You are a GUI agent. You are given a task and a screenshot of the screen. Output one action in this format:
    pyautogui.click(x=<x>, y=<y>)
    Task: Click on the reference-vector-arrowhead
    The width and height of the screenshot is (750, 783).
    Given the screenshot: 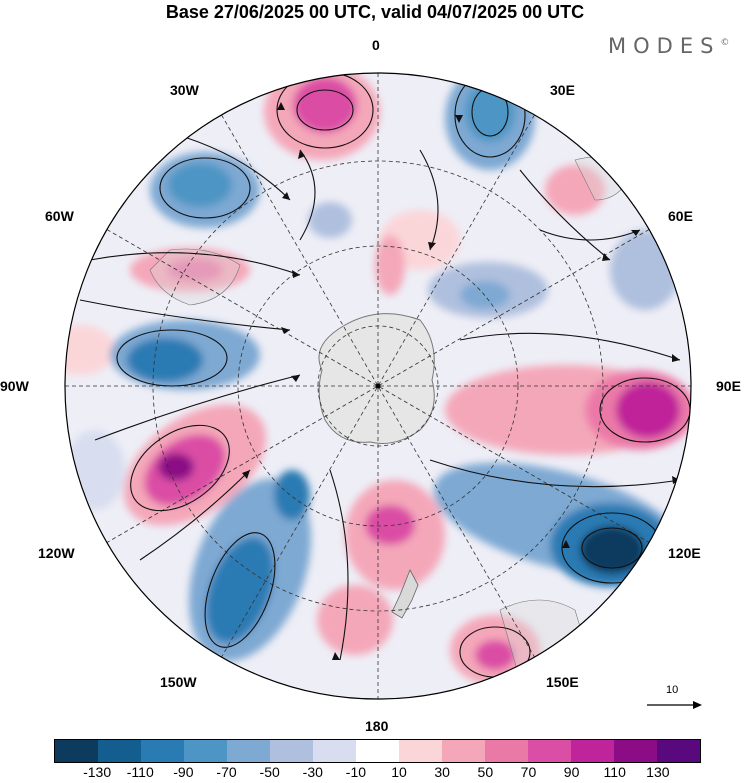 What is the action you would take?
    pyautogui.click(x=697, y=705)
    